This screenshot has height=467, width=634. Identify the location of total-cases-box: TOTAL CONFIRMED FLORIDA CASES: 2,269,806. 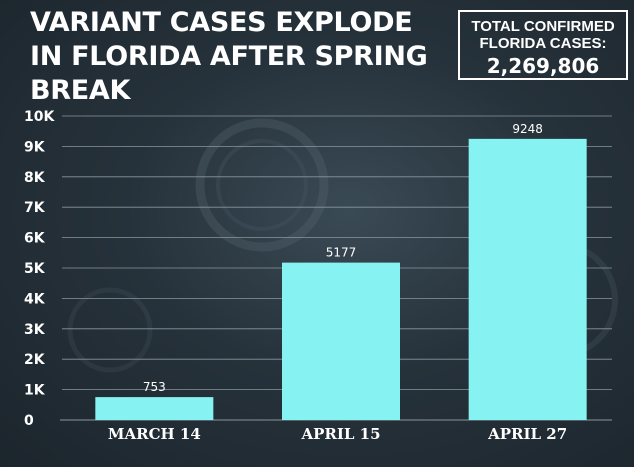
(543, 45).